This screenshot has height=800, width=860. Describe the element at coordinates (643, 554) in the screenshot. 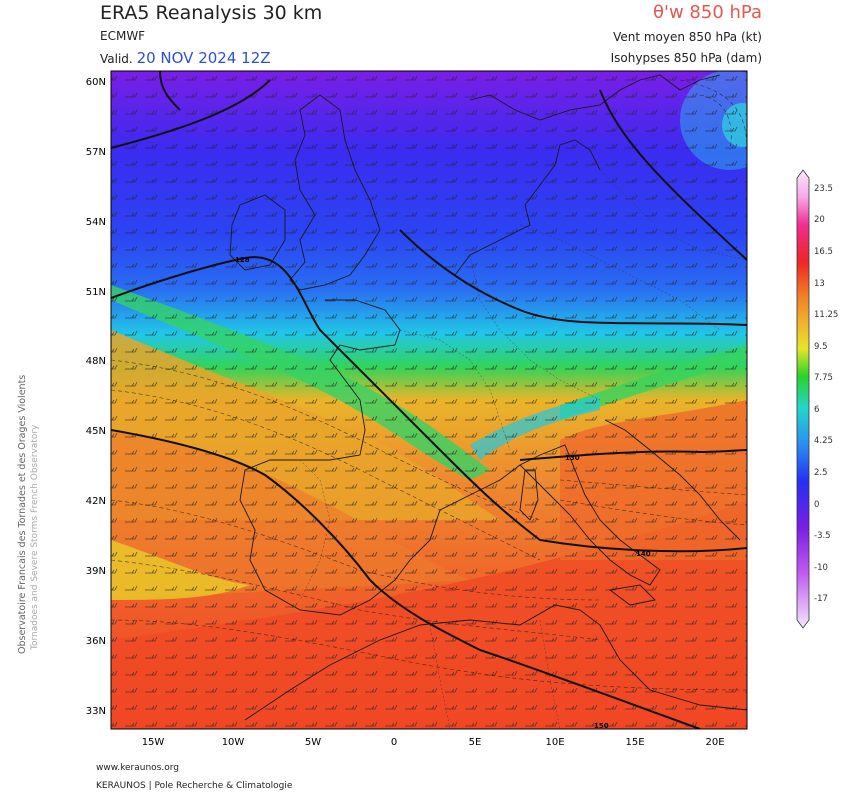

I see `contour-label-140: 140` at that location.